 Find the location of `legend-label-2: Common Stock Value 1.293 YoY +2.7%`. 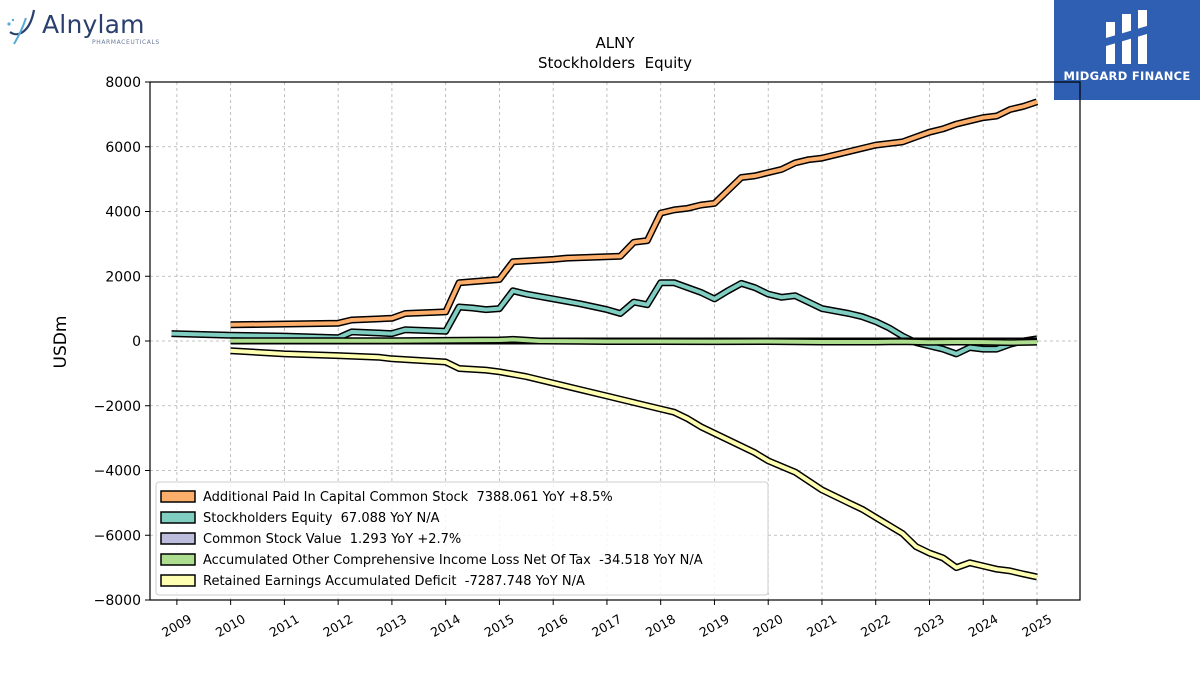

legend-label-2: Common Stock Value 1.293 YoY +2.7% is located at coordinates (332, 539).